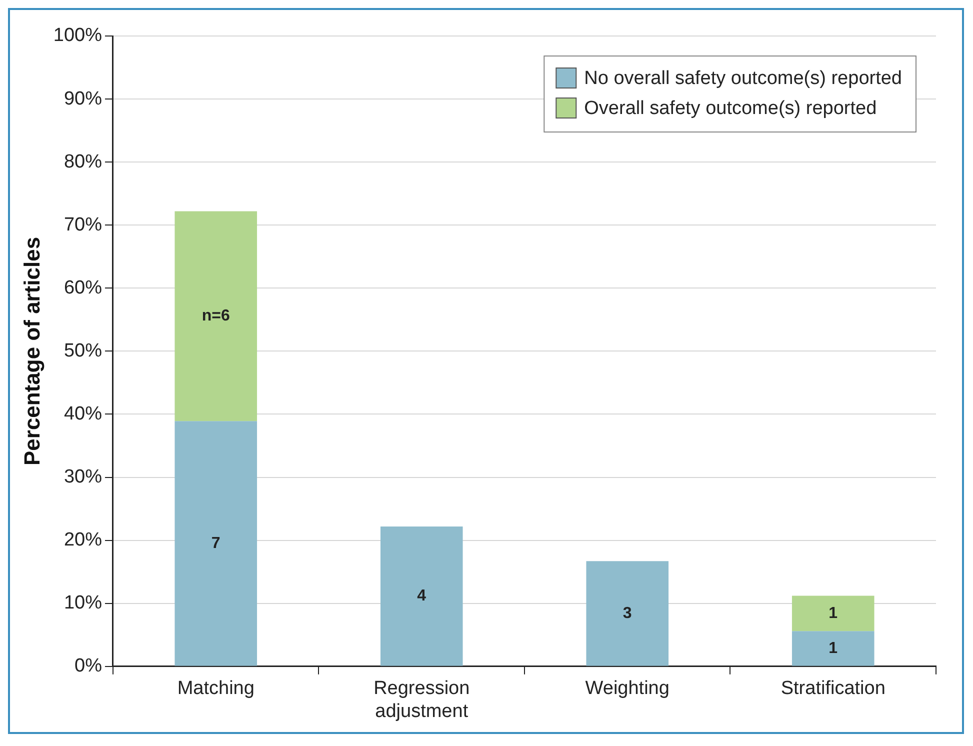 The width and height of the screenshot is (973, 746). I want to click on annotation: 4, so click(421, 596).